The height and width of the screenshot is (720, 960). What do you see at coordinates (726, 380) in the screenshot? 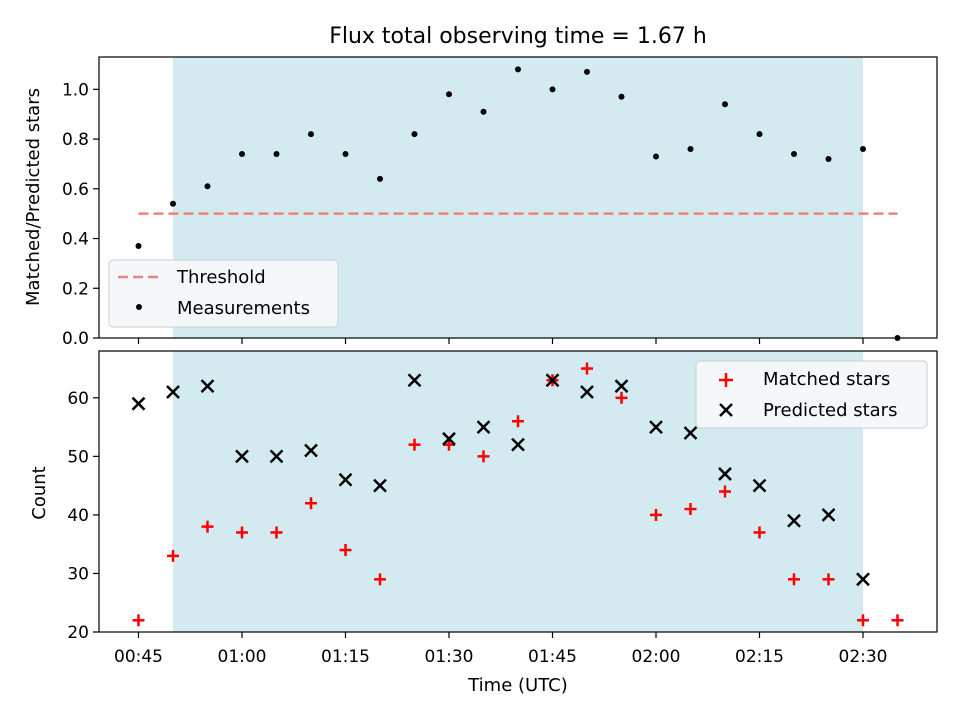
I see `legend-matched-swatch` at bounding box center [726, 380].